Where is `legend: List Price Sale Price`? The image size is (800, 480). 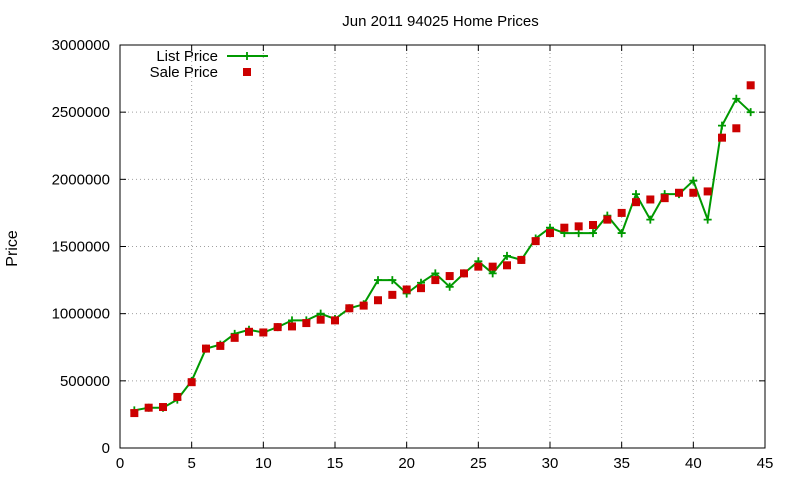
legend: List Price Sale Price is located at coordinates (209, 64).